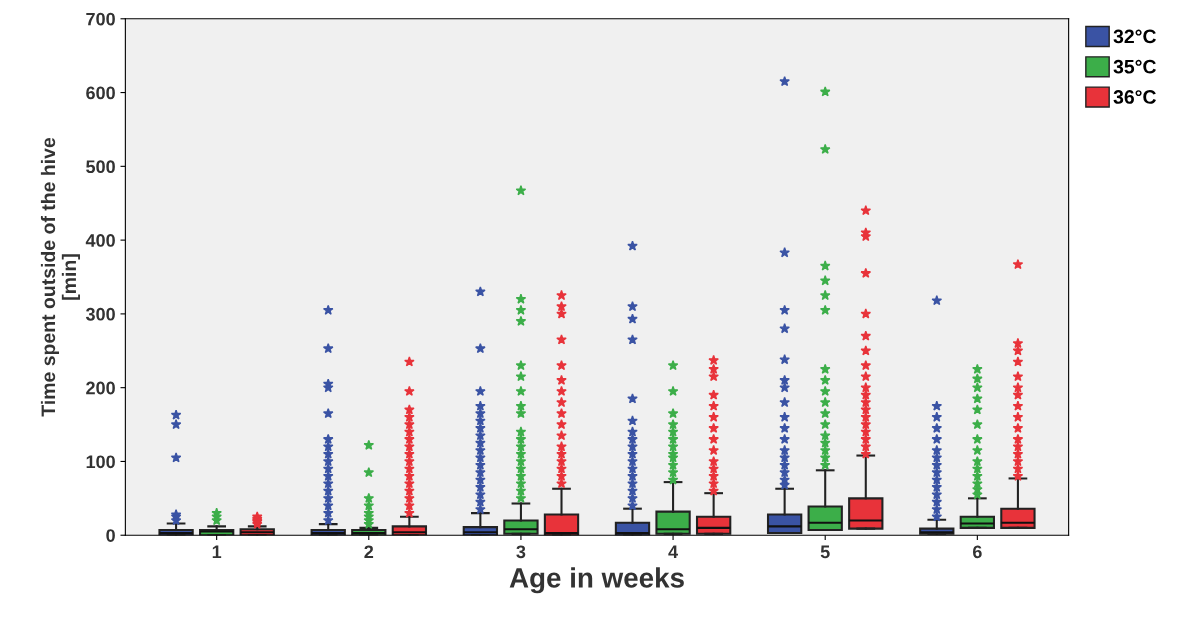 The width and height of the screenshot is (1194, 626). Describe the element at coordinates (100, 240) in the screenshot. I see `y-tick-label: 400` at that location.